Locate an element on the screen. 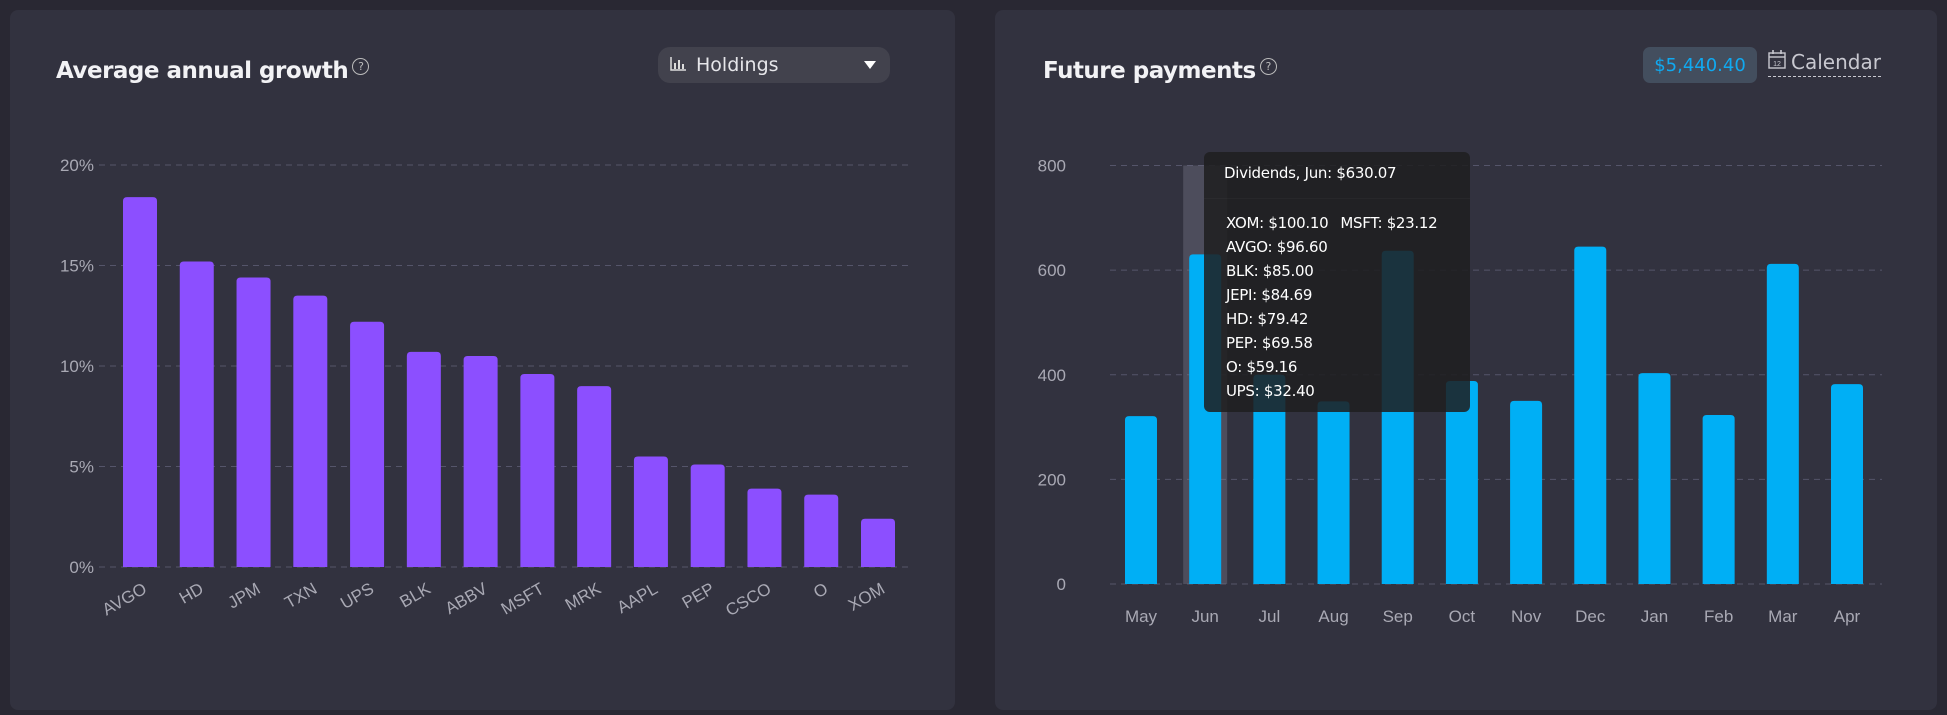 The image size is (1947, 715). growth-xtick-label: MSFT is located at coordinates (523, 599).